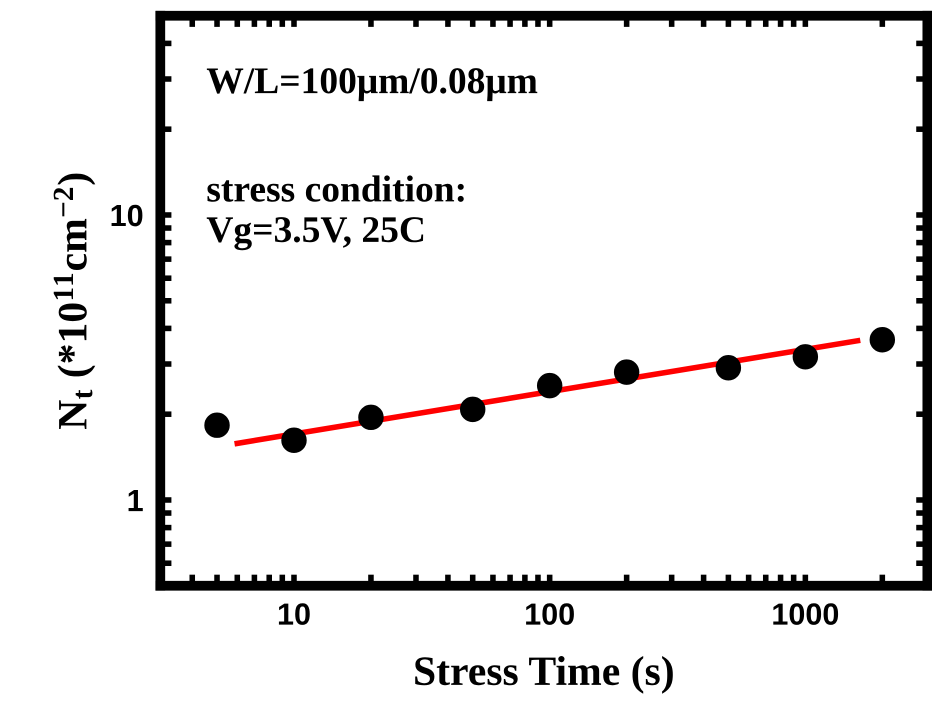 The height and width of the screenshot is (717, 932). I want to click on annotation: stress condition: Vg=3.5V, 25C, so click(335, 212).